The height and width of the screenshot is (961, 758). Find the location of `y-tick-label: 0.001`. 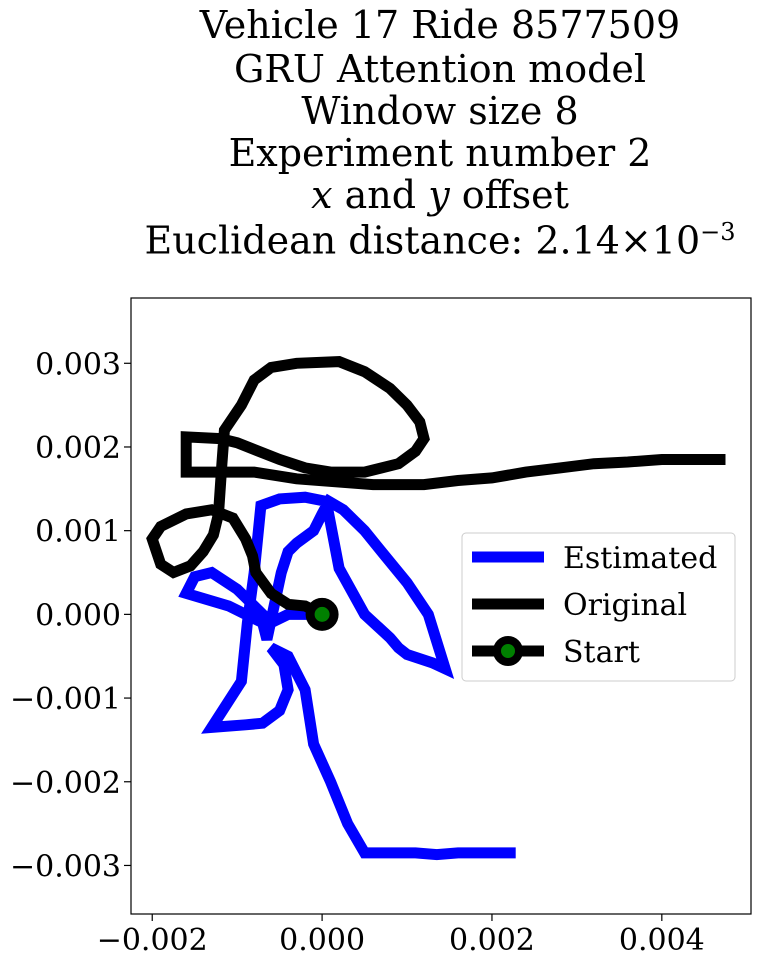

y-tick-label: 0.001 is located at coordinates (78, 532).